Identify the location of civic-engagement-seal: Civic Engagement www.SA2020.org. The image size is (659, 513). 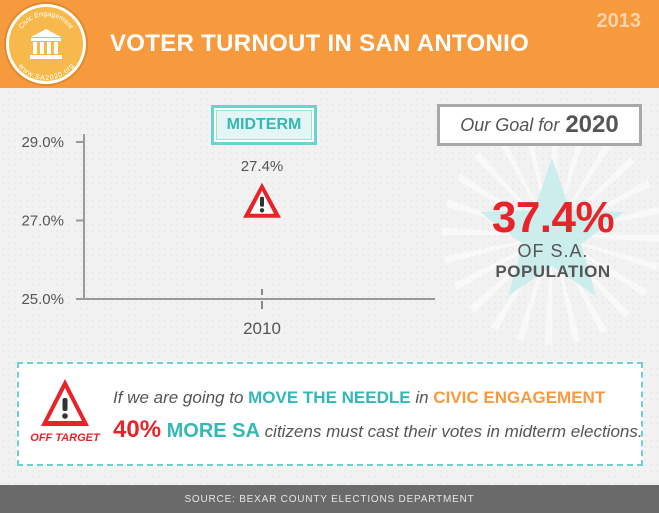
(46, 44).